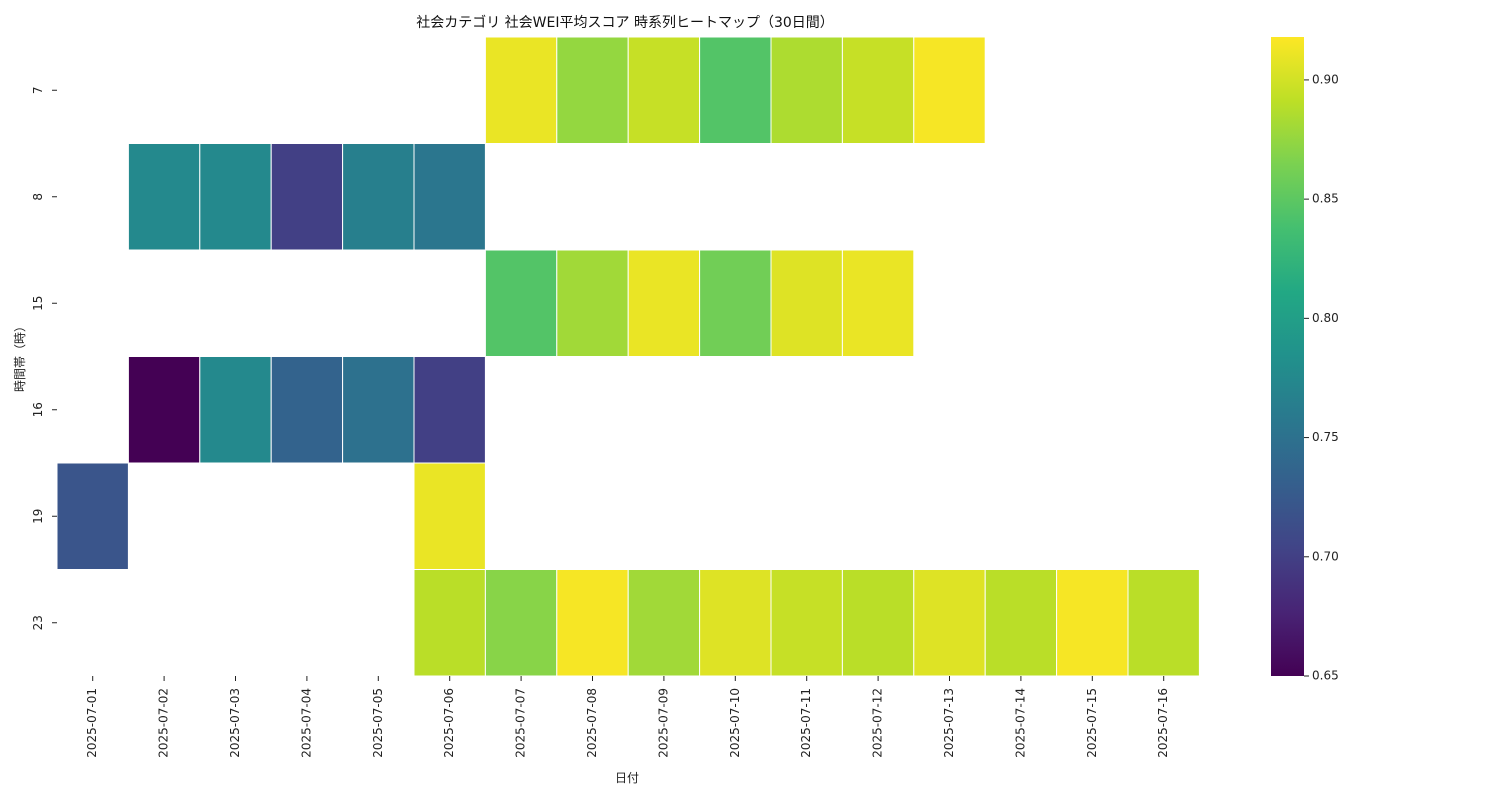 The width and height of the screenshot is (1500, 800). What do you see at coordinates (1321, 377) in the screenshot?
I see `colorbar-ticks: 0.65 0.70 0.75 0.80 0.85 0.90` at bounding box center [1321, 377].